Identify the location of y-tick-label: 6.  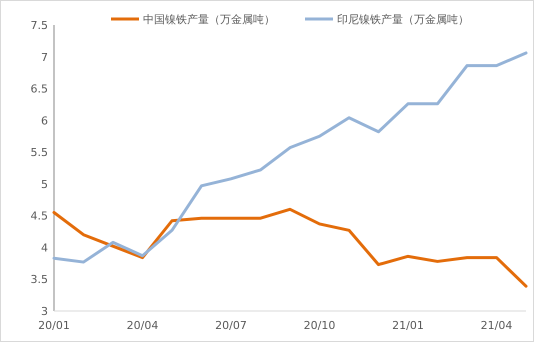
(44, 121).